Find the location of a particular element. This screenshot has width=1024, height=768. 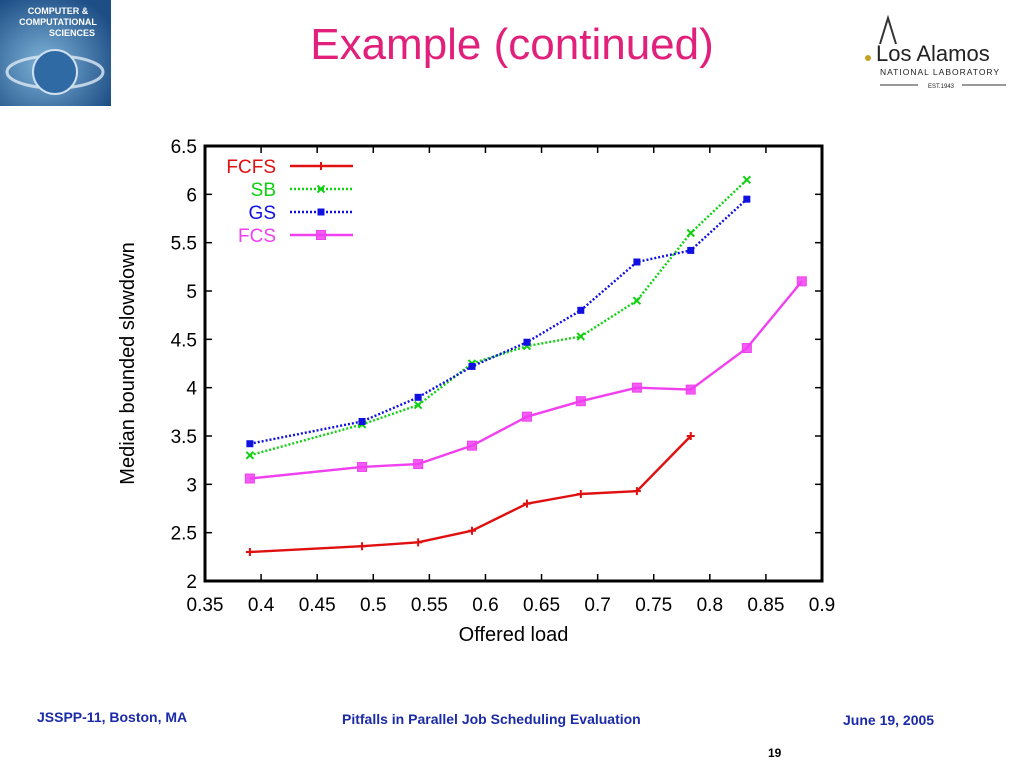

y-tick-label: 6 is located at coordinates (191, 195).